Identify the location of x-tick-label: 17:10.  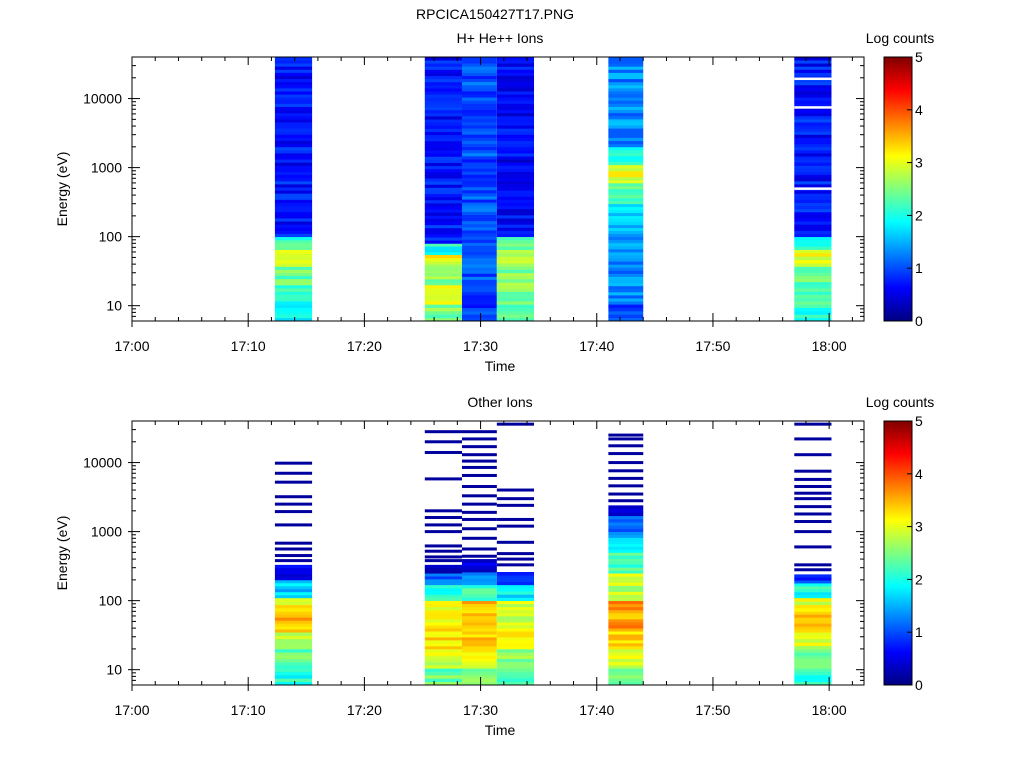
(248, 346).